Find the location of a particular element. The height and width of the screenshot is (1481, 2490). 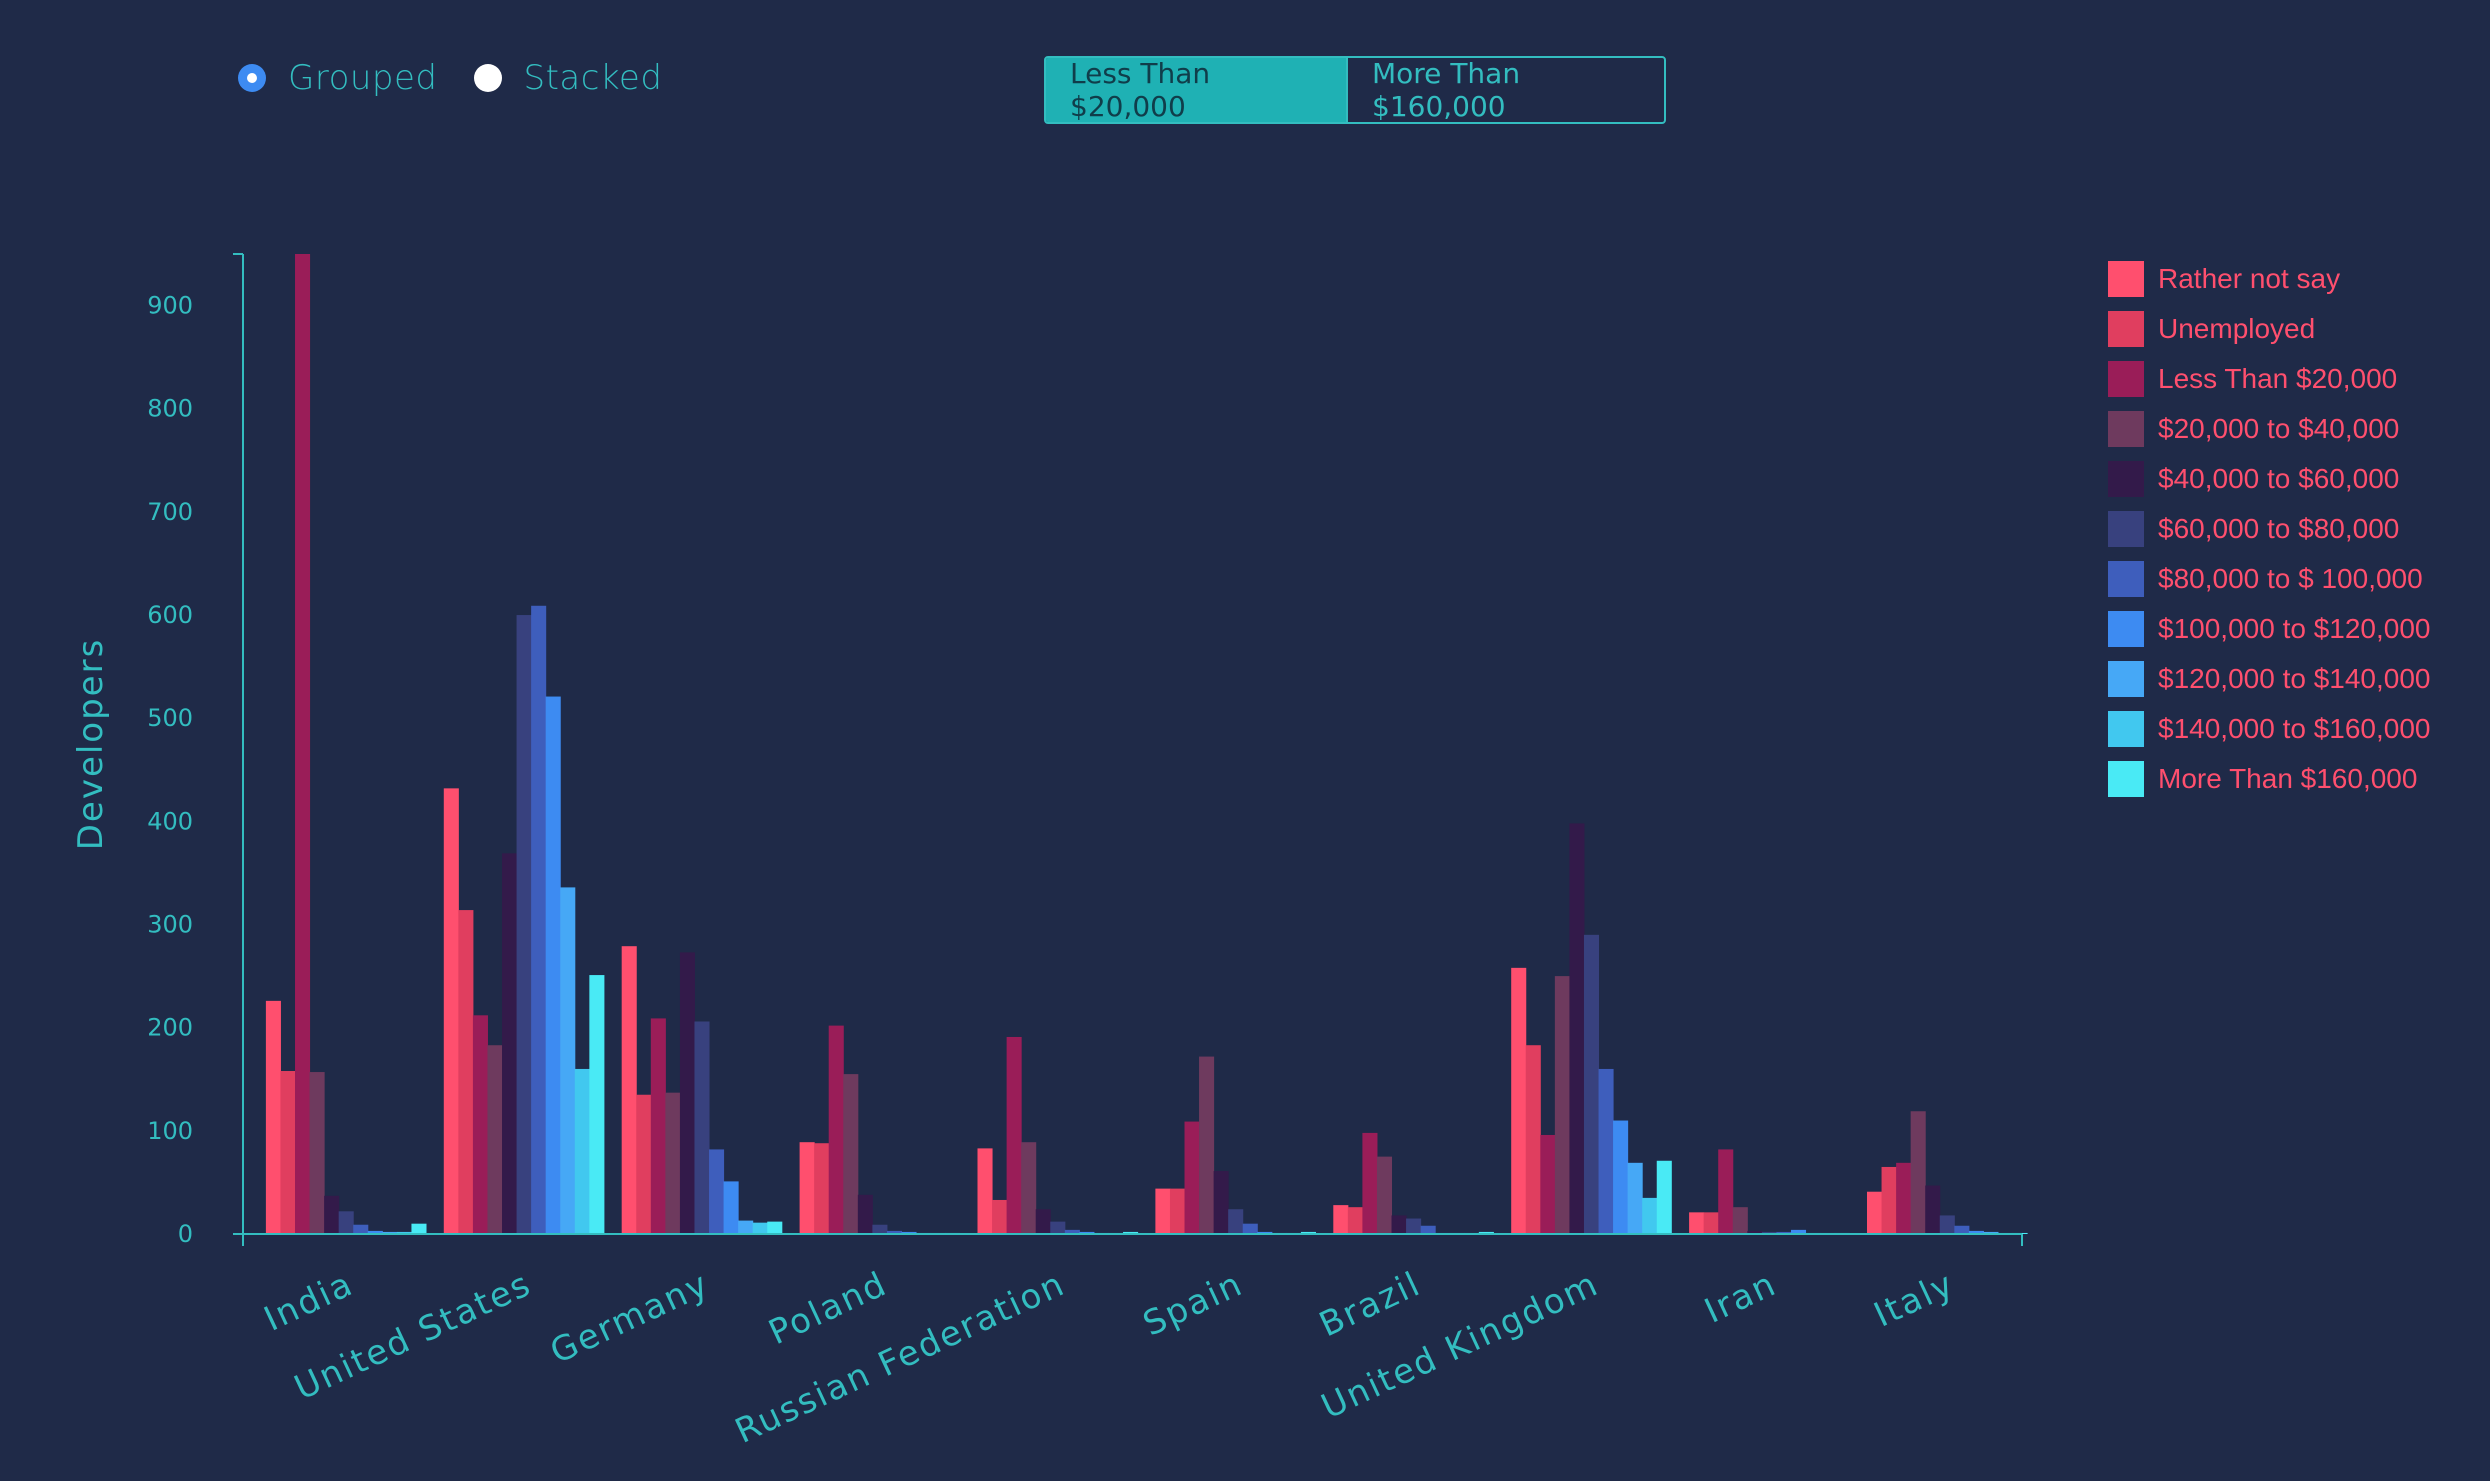

legend-label: $80,000 to $ 100,000 is located at coordinates (2290, 578).